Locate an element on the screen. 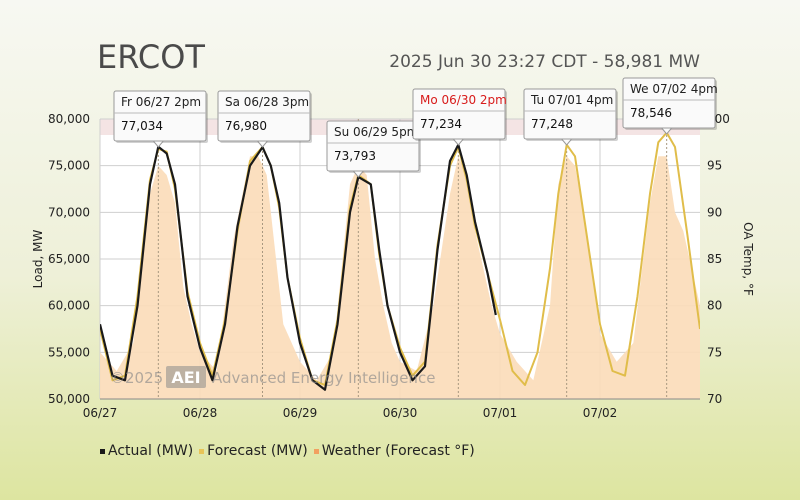  page-title: ERCOT is located at coordinates (151, 57).